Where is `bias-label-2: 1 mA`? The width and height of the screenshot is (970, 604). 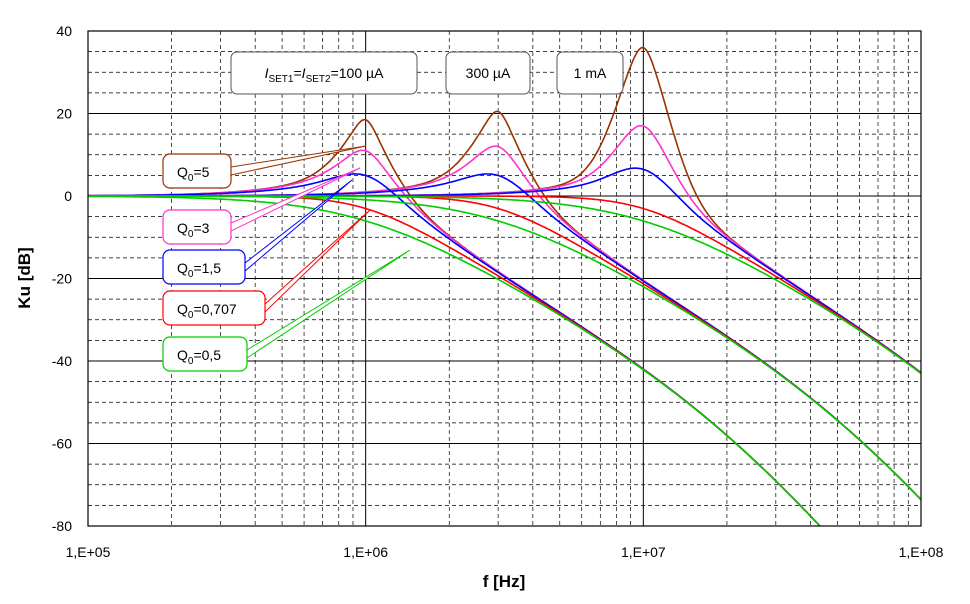
bias-label-2: 1 mA is located at coordinates (590, 73).